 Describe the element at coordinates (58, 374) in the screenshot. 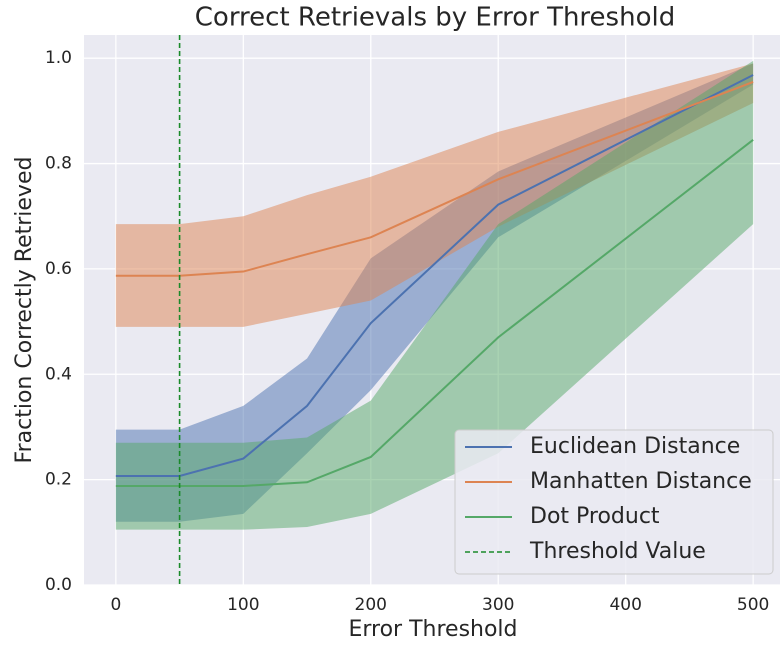

I see `y-tick-label: 0.4` at that location.